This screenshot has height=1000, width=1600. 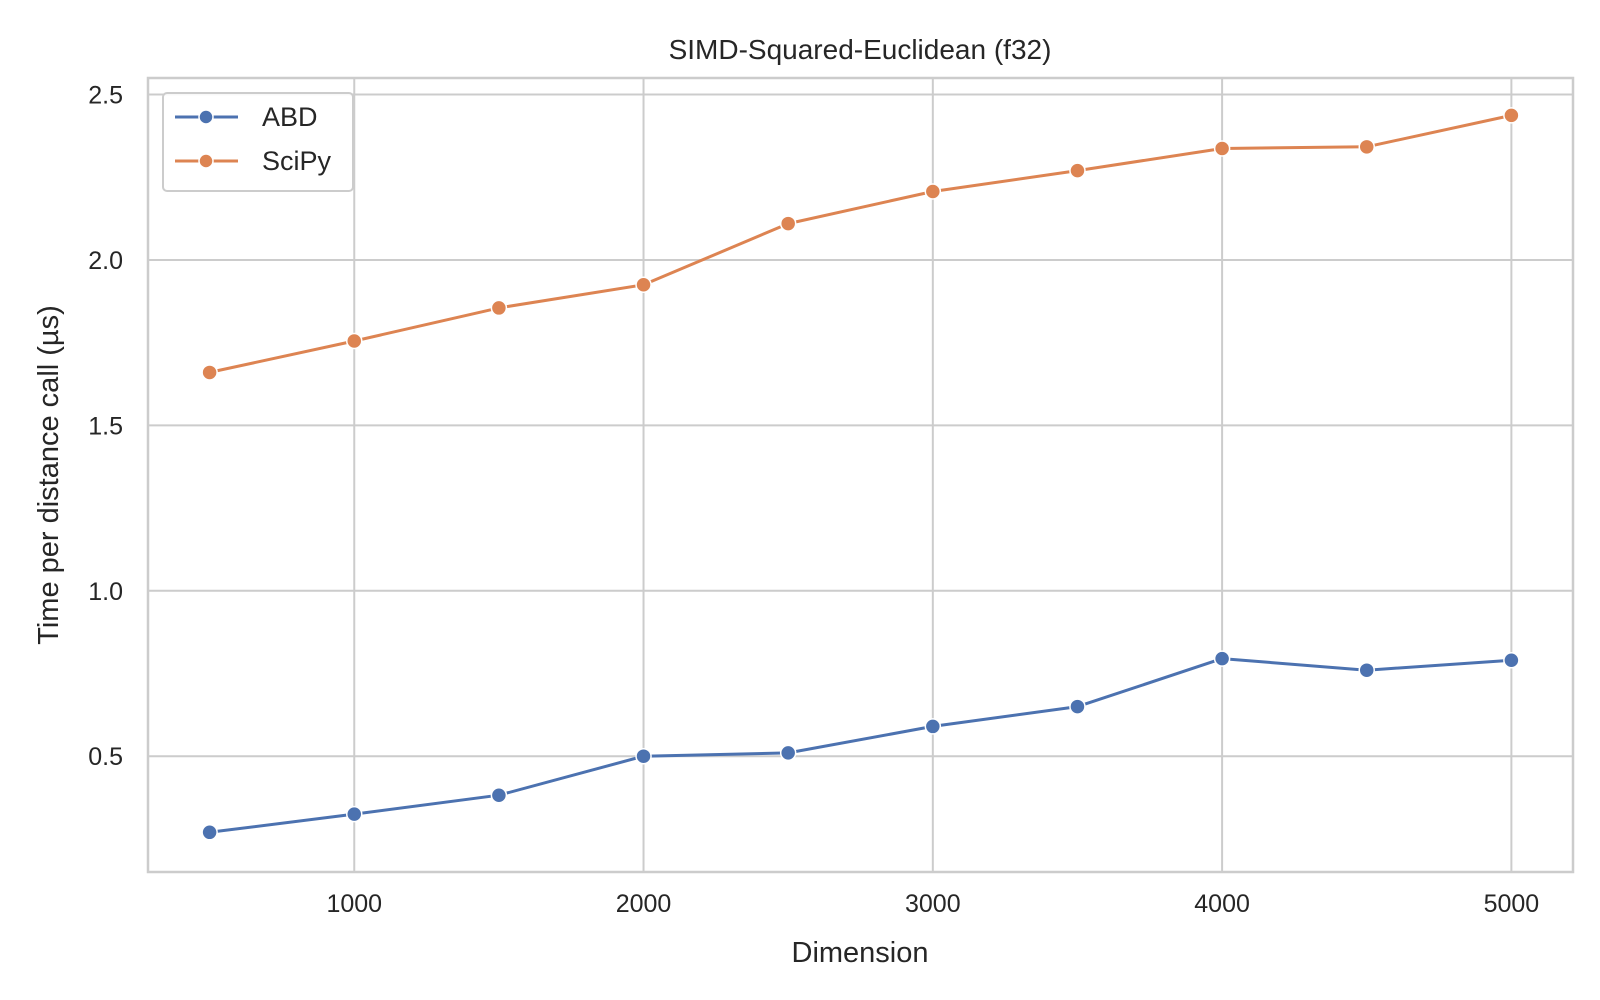 What do you see at coordinates (860, 953) in the screenshot?
I see `x-axis-label: Dimension` at bounding box center [860, 953].